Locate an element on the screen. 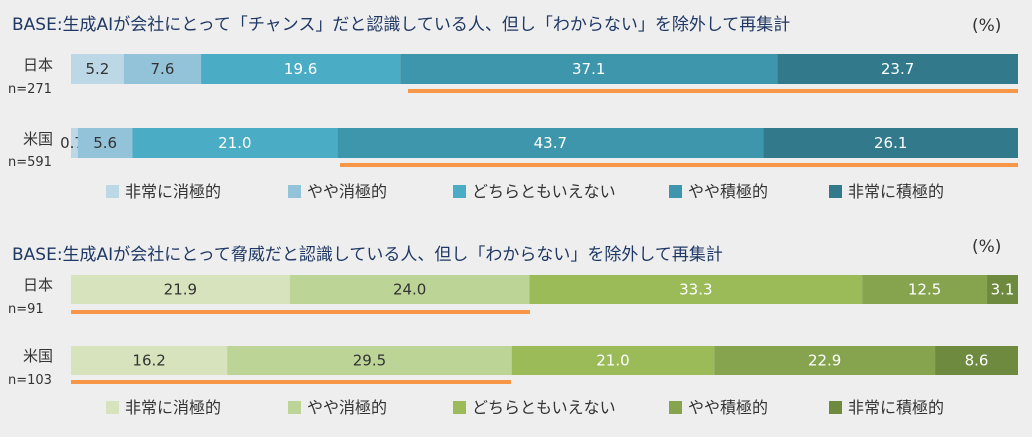  data-label: 24.0 is located at coordinates (409, 290).